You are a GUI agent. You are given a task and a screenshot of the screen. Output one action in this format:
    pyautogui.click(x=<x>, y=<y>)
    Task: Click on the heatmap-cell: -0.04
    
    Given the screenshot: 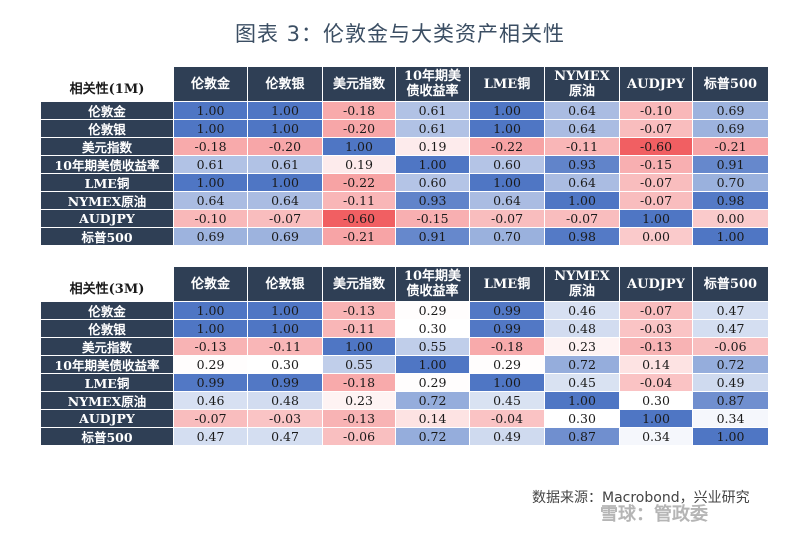 What is the action you would take?
    pyautogui.click(x=655, y=382)
    